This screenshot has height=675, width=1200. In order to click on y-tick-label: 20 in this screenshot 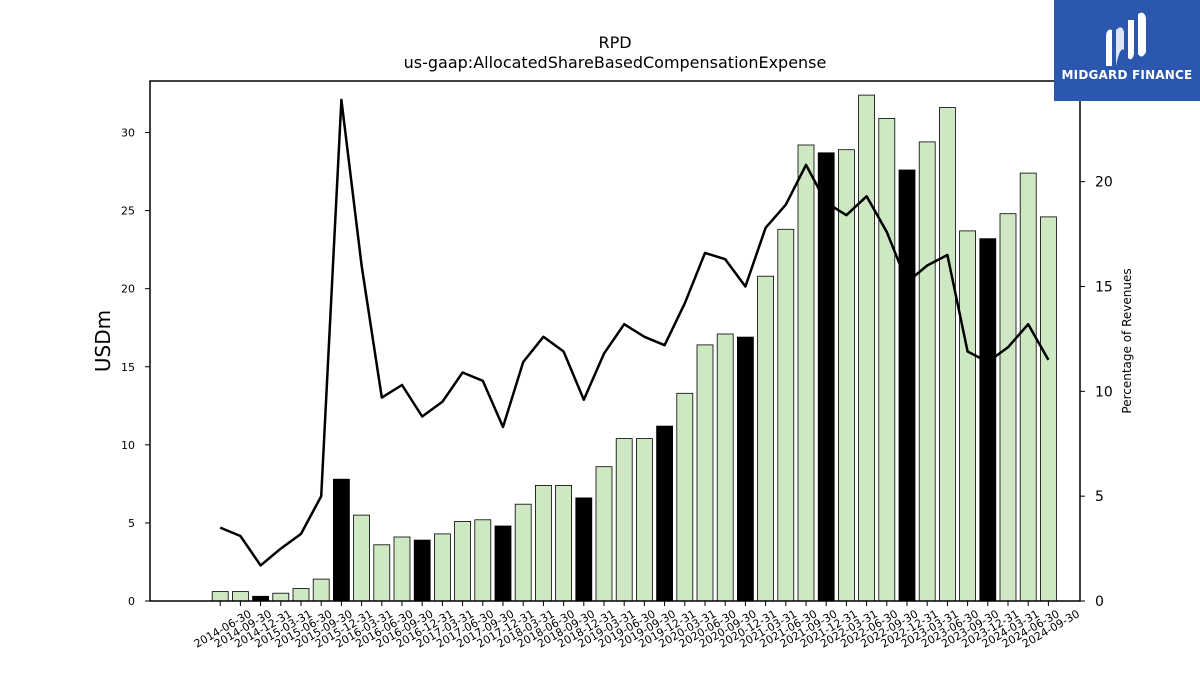, I will do `click(128, 289)`.